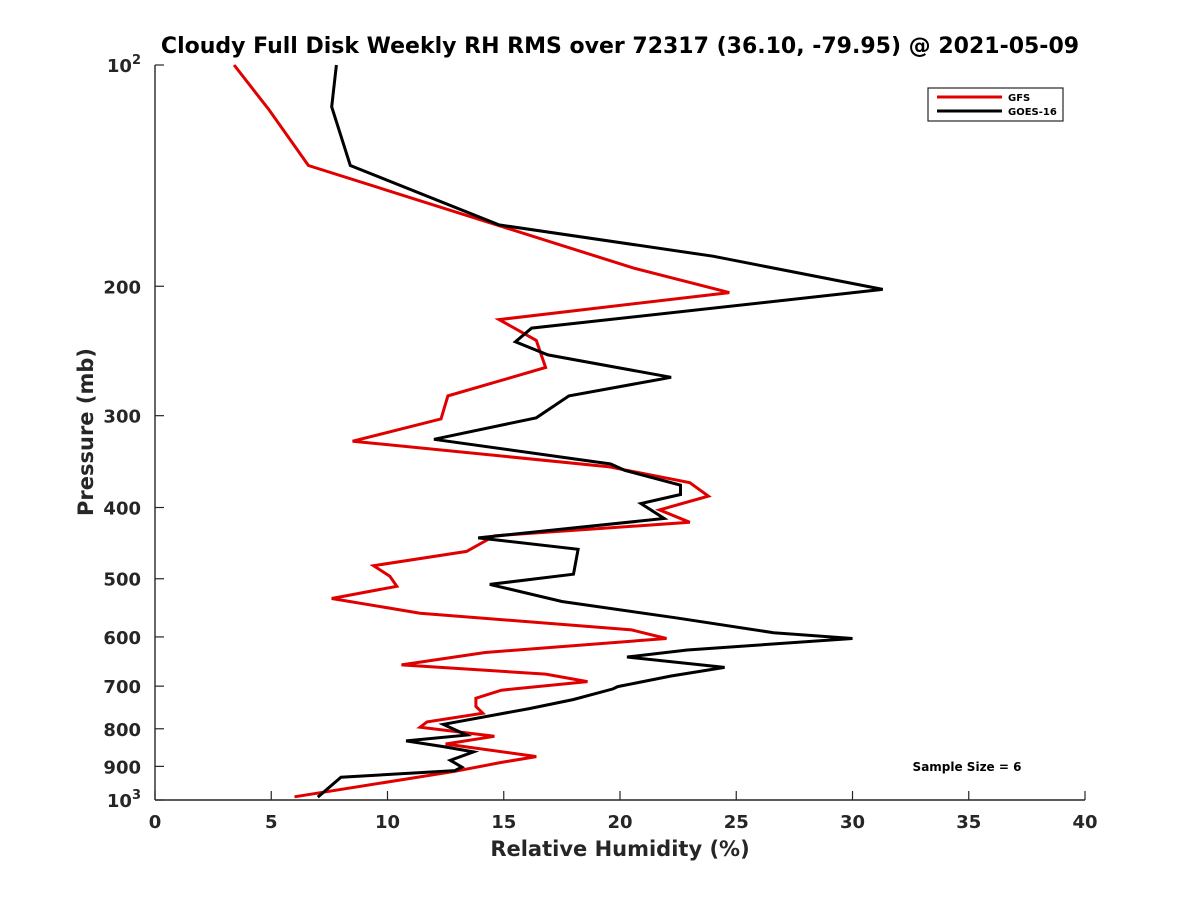  Describe the element at coordinates (86, 432) in the screenshot. I see `y-axis-label: Pressure (mb)` at that location.